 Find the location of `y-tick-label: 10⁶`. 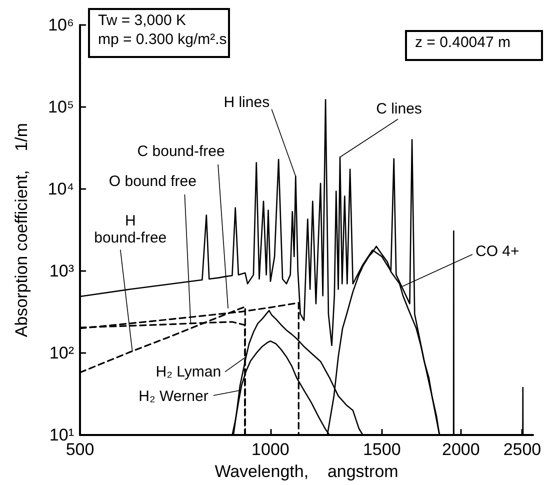

y-tick-label: 10⁶ is located at coordinates (61, 25).